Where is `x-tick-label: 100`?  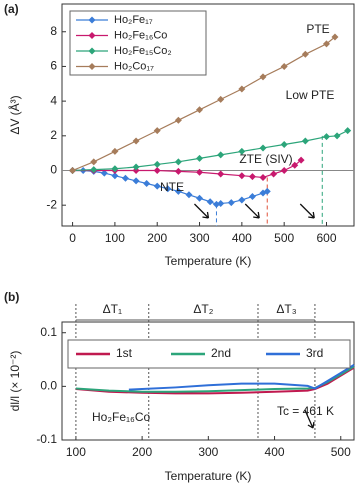
x-tick-label: 100 is located at coordinates (115, 238).